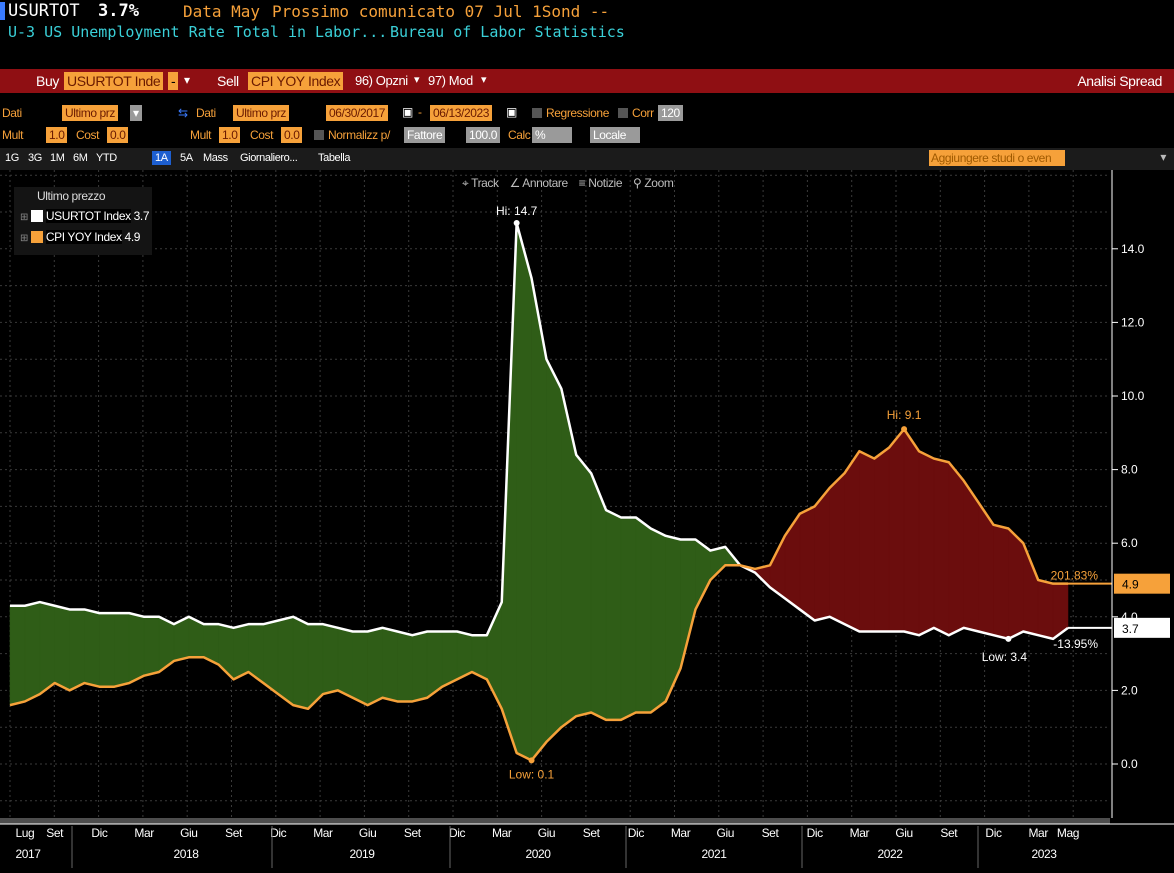 The width and height of the screenshot is (1174, 873). Describe the element at coordinates (507, 32) in the screenshot. I see `data-source: Bureau of Labor Statistics` at that location.